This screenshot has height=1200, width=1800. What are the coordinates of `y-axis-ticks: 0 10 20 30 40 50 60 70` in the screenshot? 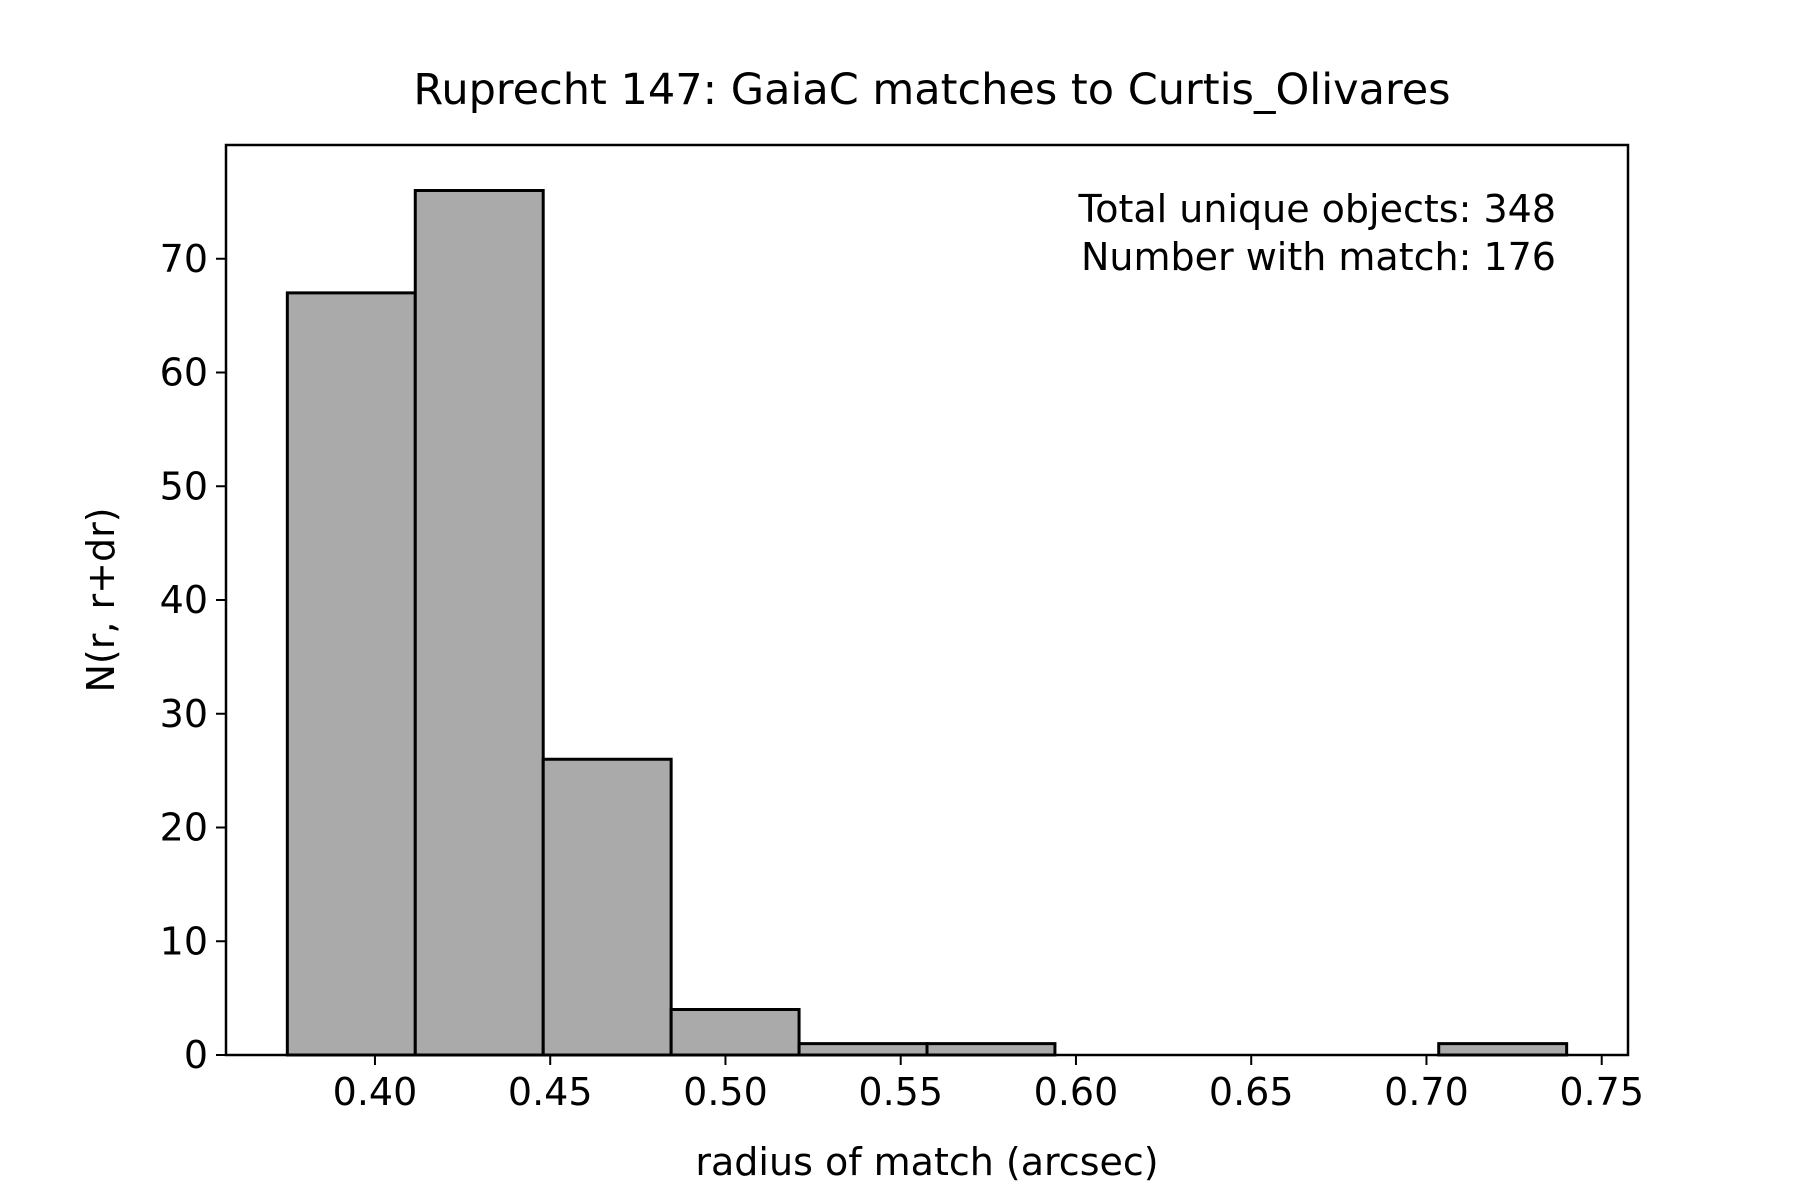 It's located at (193, 657).